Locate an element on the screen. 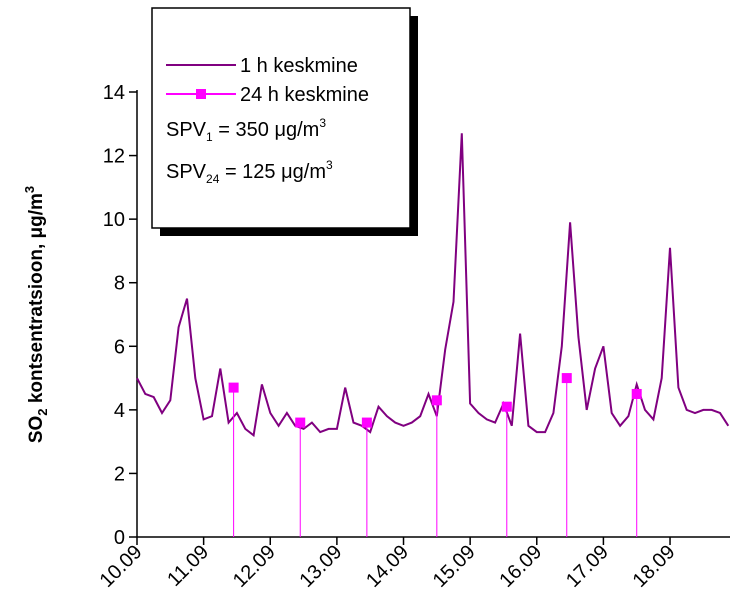 Image resolution: width=730 pixels, height=597 pixels. y-tick-label: 2 is located at coordinates (119, 474).